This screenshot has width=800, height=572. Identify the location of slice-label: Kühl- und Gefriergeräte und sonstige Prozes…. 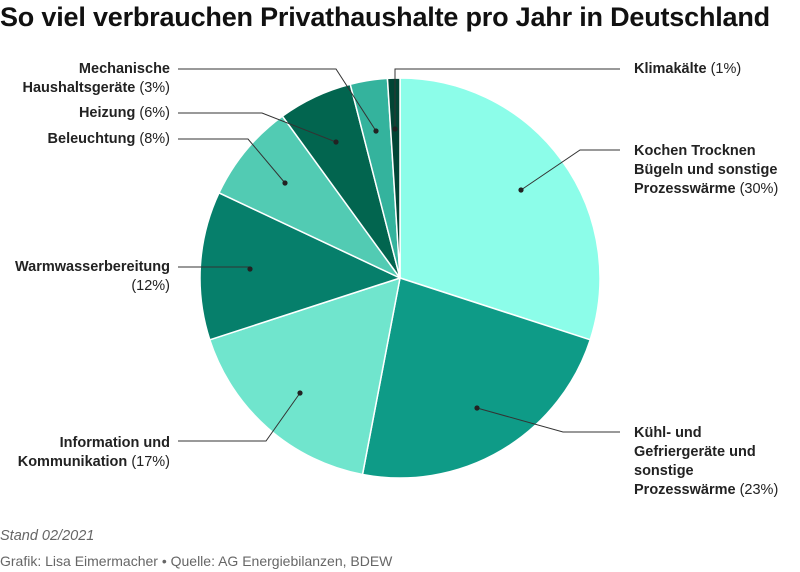
(706, 462).